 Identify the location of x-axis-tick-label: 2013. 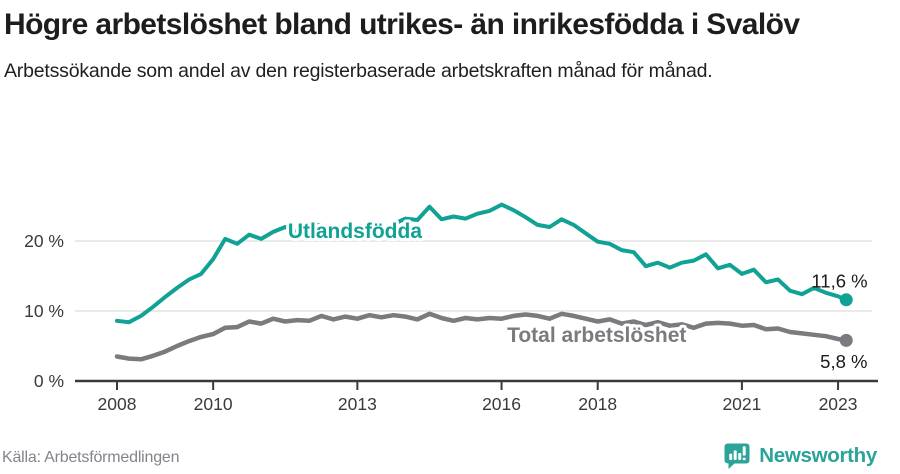
(357, 404).